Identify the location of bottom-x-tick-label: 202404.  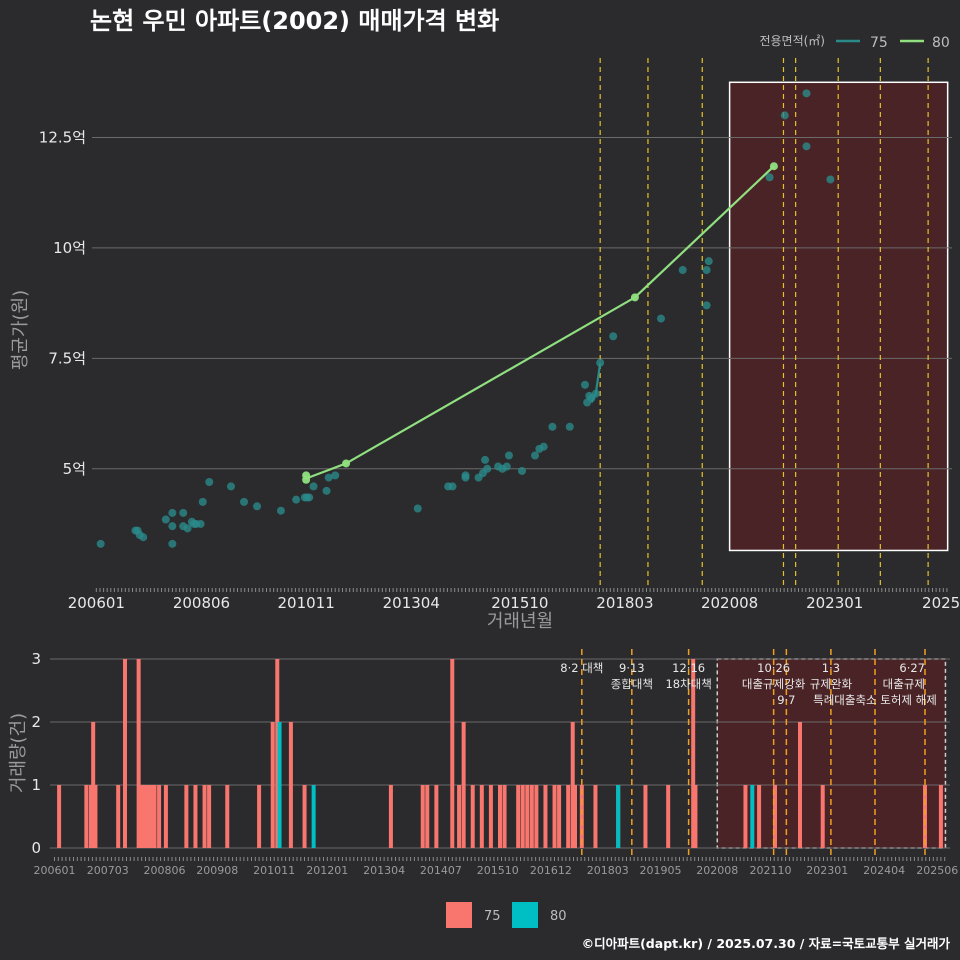
(884, 870).